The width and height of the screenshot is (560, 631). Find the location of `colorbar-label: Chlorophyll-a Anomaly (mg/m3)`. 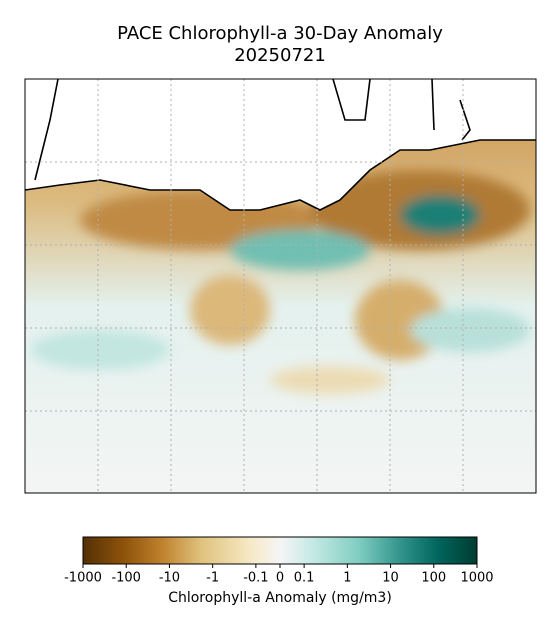

colorbar-label: Chlorophyll-a Anomaly (mg/m3) is located at coordinates (280, 598).